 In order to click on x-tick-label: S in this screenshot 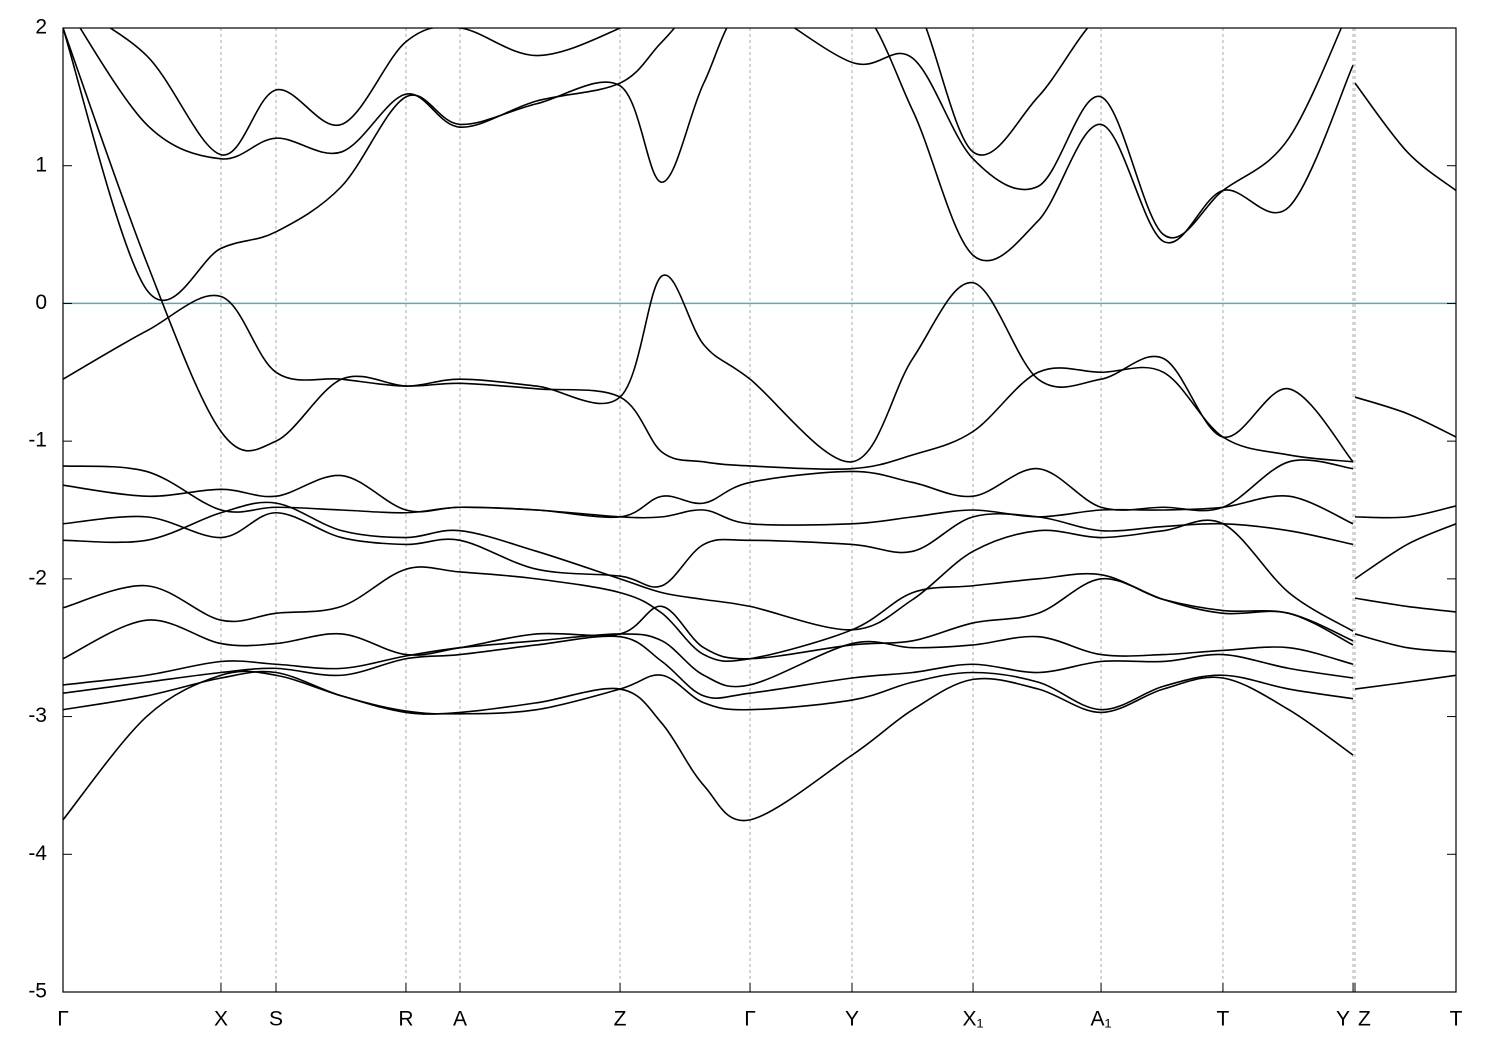, I will do `click(276, 1019)`.